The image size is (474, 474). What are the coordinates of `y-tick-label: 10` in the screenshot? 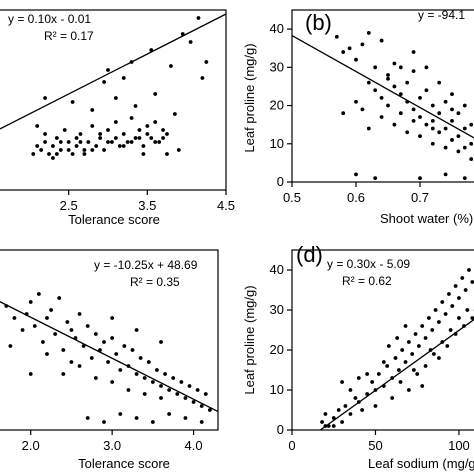 It's located at (277, 389).